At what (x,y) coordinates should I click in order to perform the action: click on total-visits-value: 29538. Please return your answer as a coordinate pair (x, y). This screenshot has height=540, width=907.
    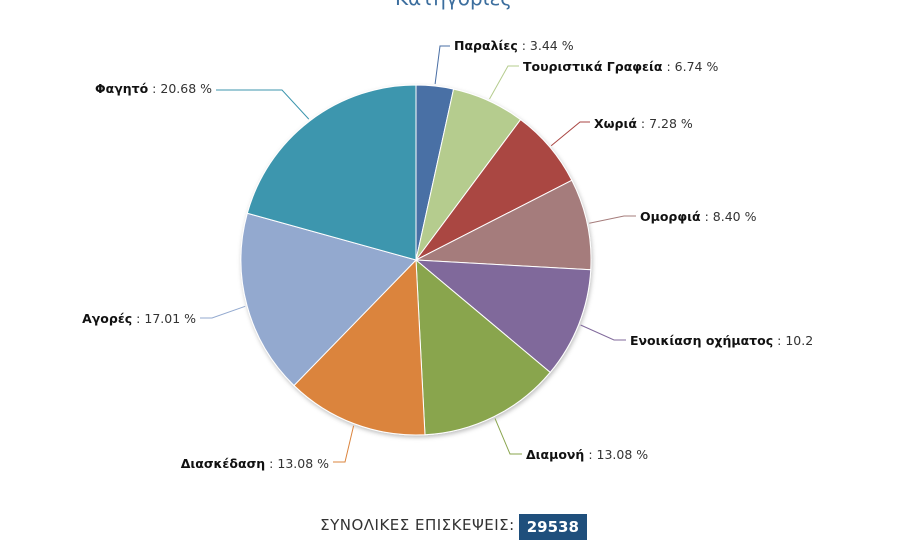
    Looking at the image, I should click on (552, 527).